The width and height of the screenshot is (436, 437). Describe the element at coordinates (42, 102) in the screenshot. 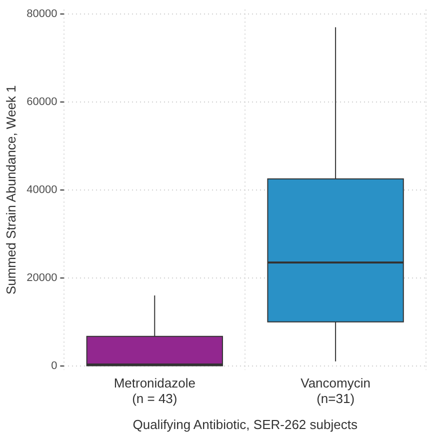

I see `y-tick-label: 60000` at that location.